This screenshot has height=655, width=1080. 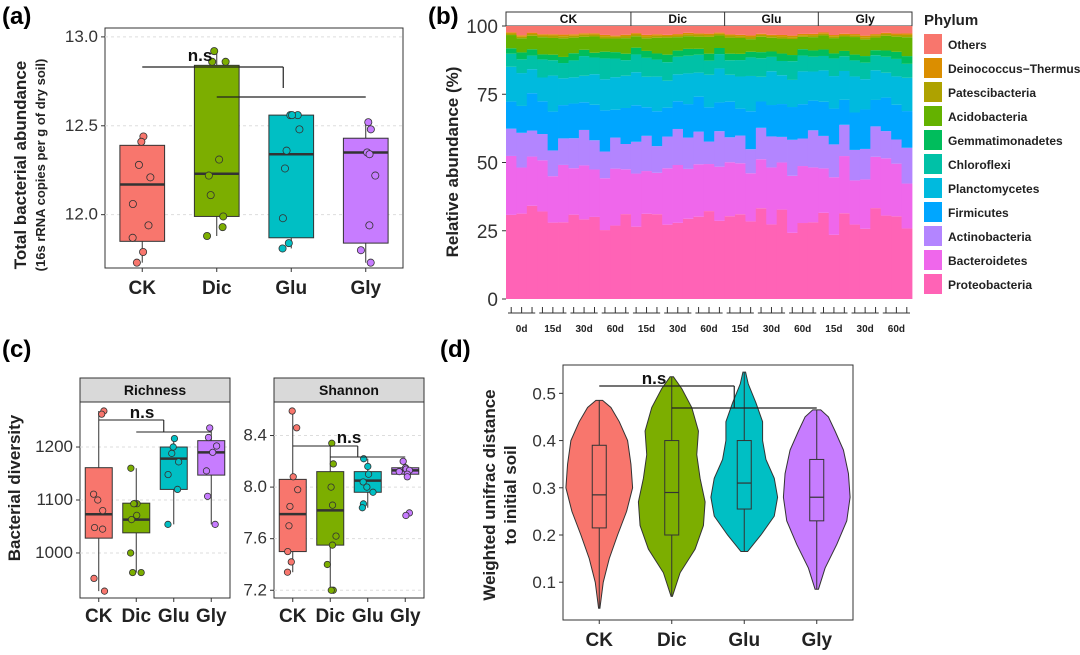 What do you see at coordinates (992, 93) in the screenshot?
I see `legend-label: Patescibacteria` at bounding box center [992, 93].